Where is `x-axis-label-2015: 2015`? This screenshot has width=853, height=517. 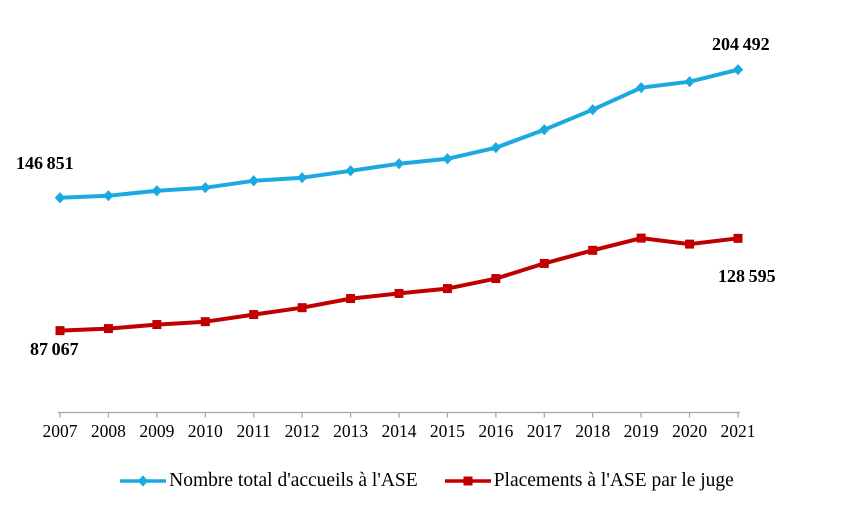 x-axis-label-2015: 2015 is located at coordinates (447, 431).